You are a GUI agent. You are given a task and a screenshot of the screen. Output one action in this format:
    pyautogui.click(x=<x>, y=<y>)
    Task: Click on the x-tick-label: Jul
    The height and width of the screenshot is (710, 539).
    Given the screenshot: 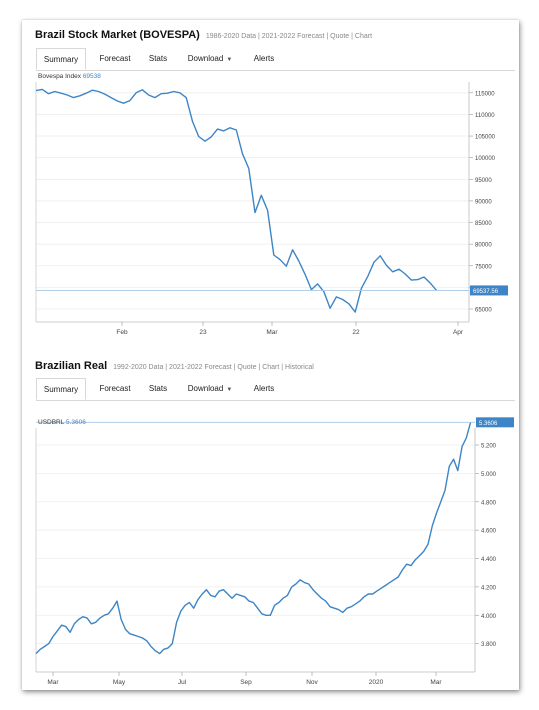 What is the action you would take?
    pyautogui.click(x=182, y=682)
    